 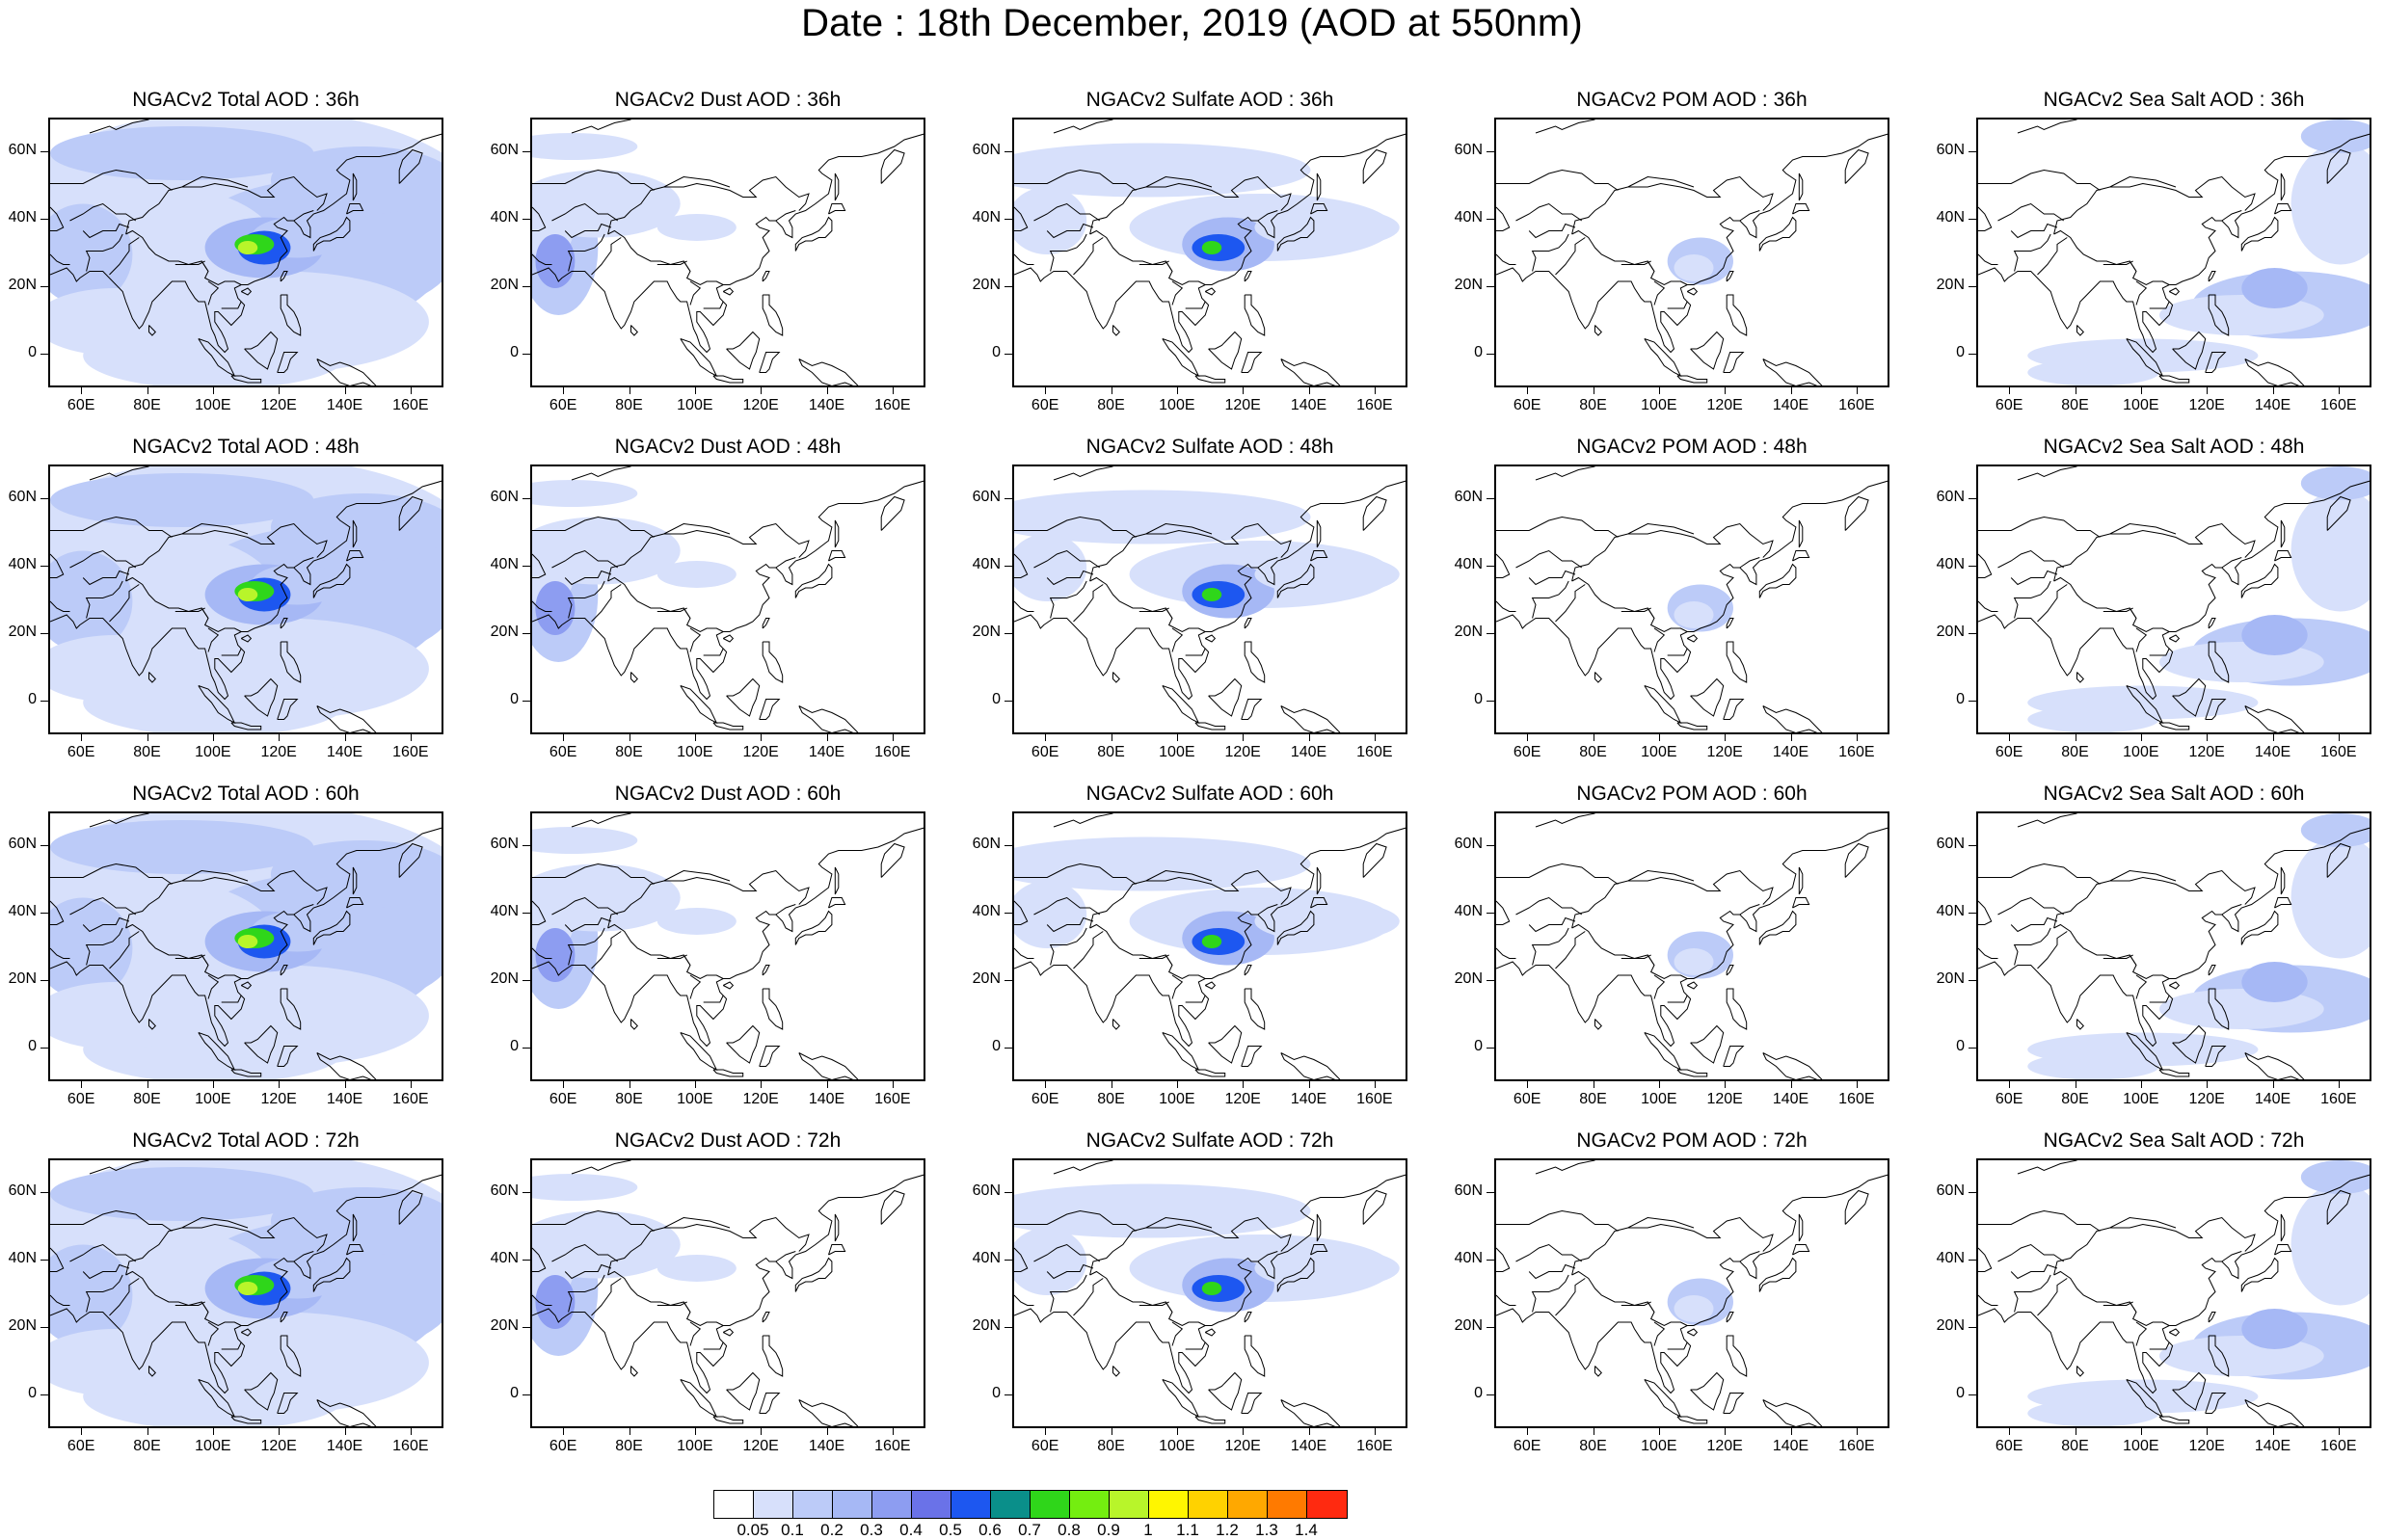 What do you see at coordinates (727, 599) in the screenshot?
I see `map-frame` at bounding box center [727, 599].